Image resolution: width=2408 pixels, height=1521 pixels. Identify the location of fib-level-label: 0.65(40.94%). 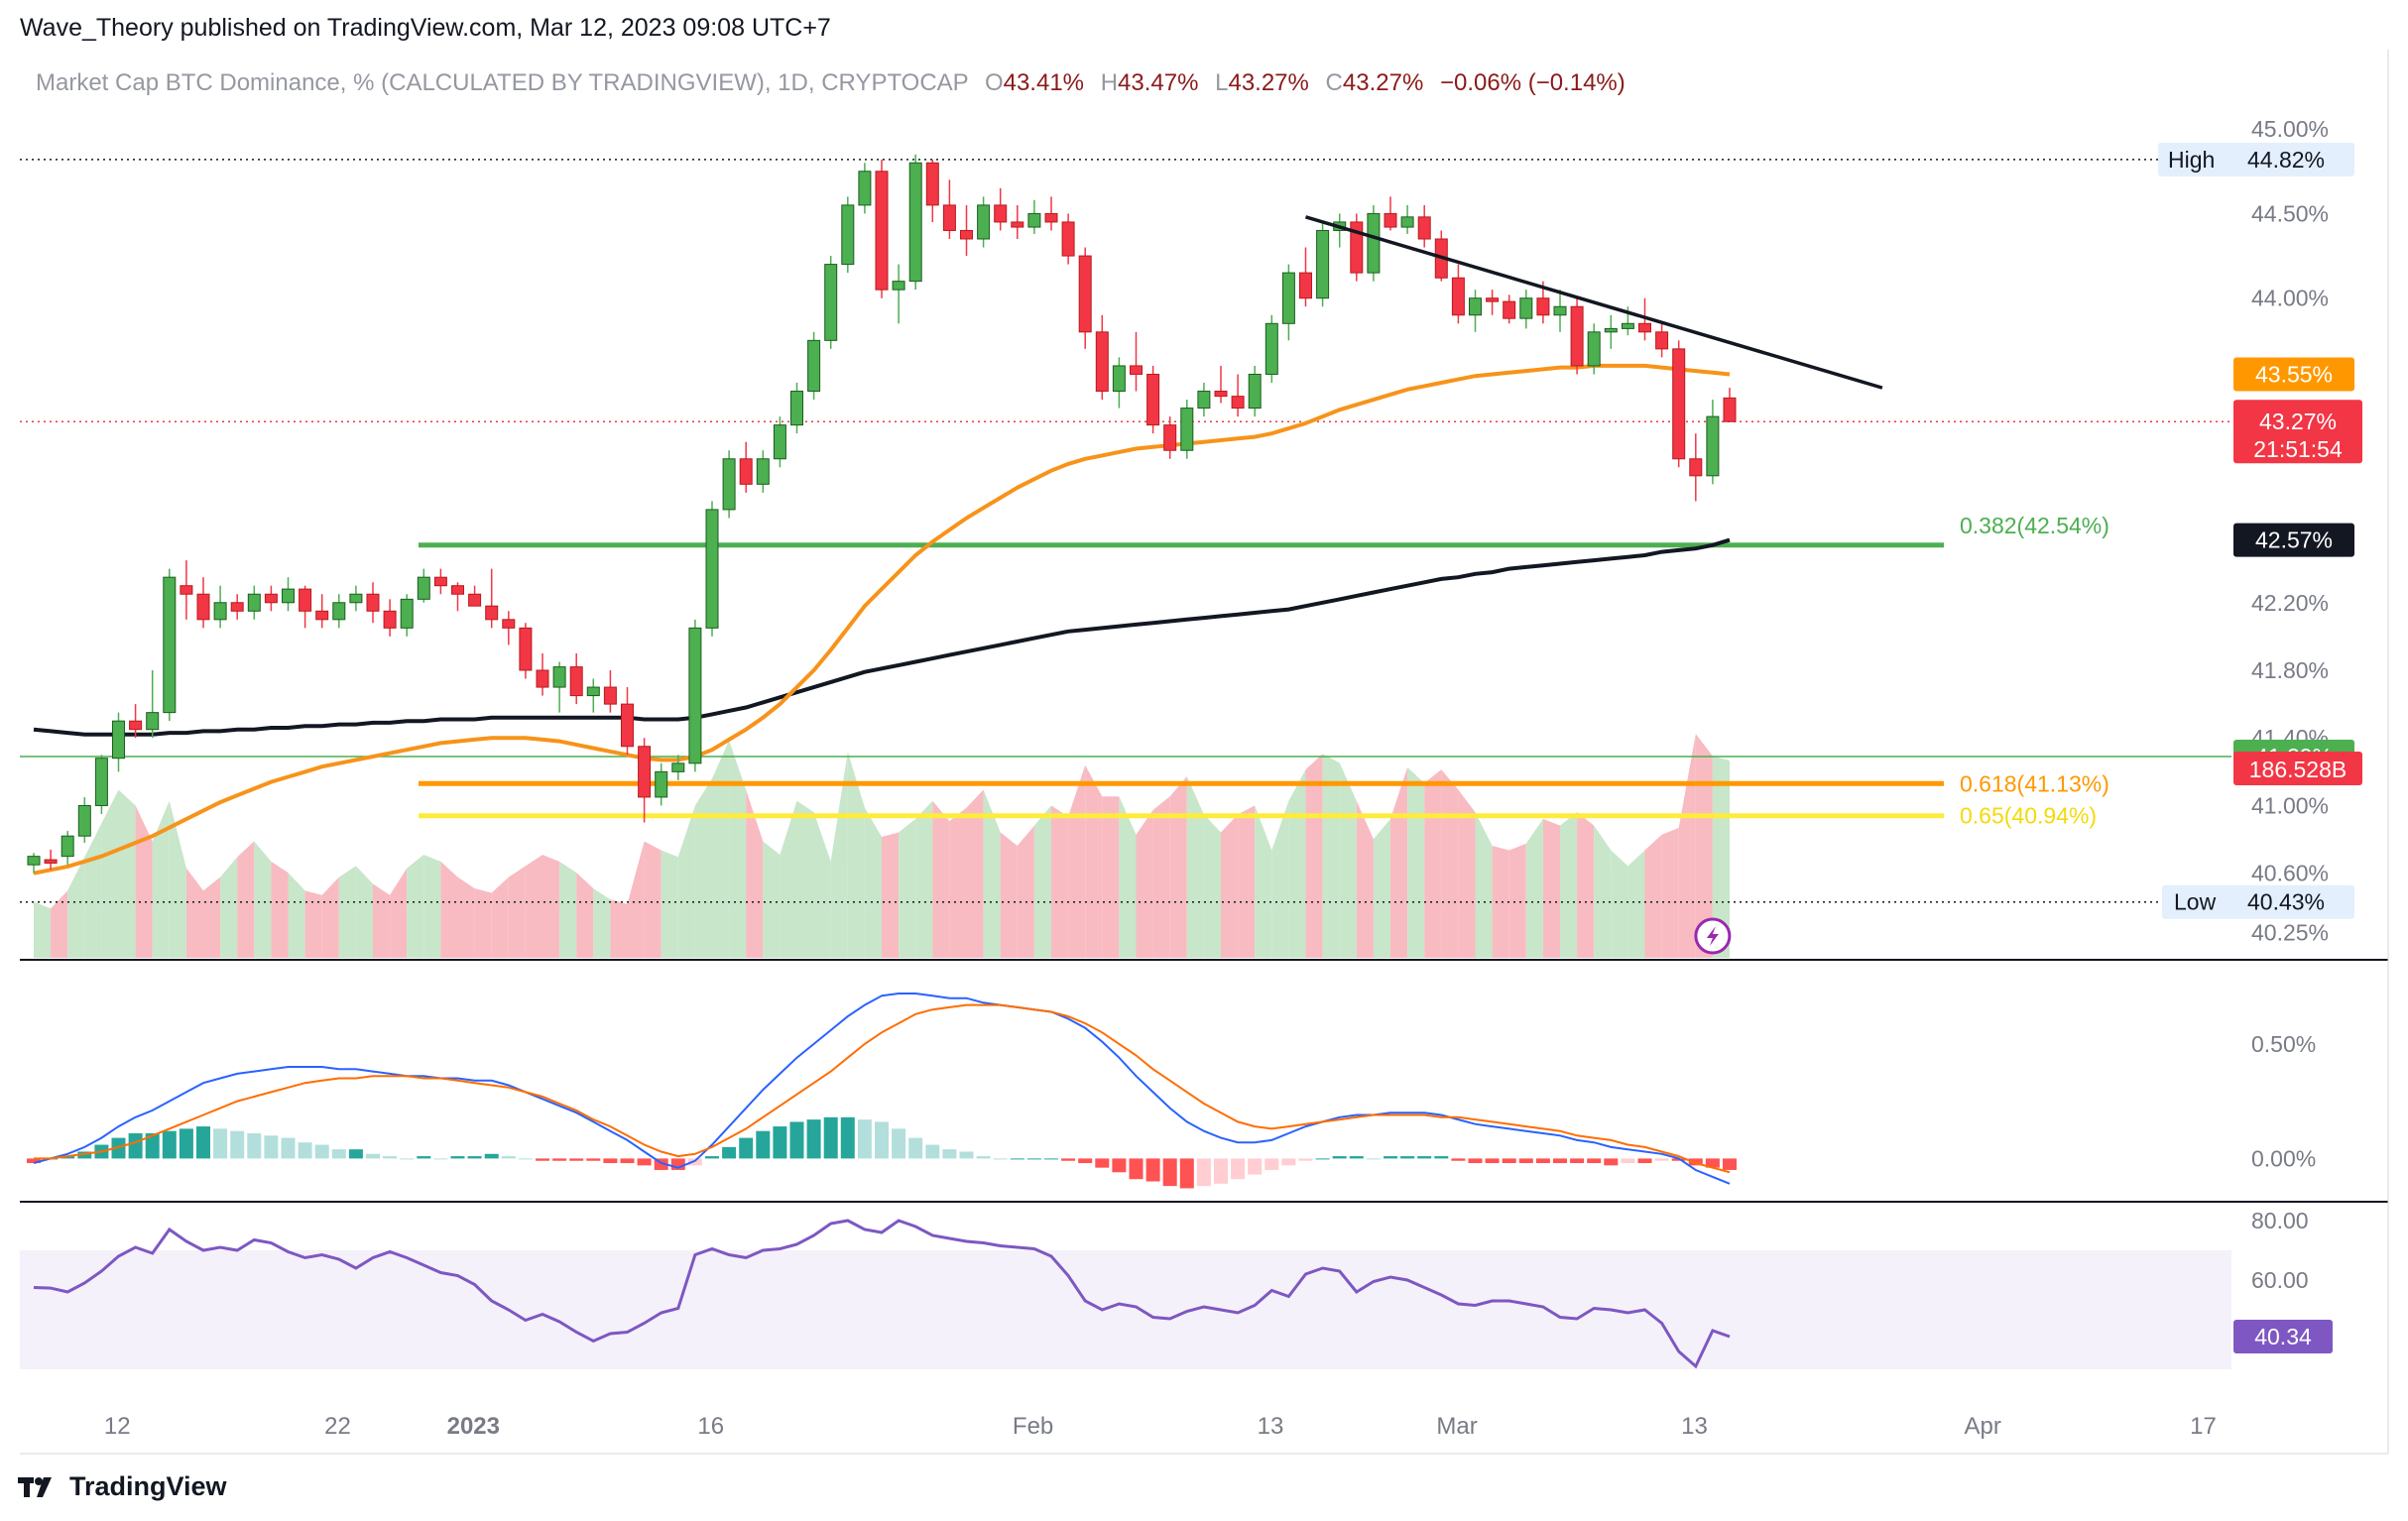
(2029, 816).